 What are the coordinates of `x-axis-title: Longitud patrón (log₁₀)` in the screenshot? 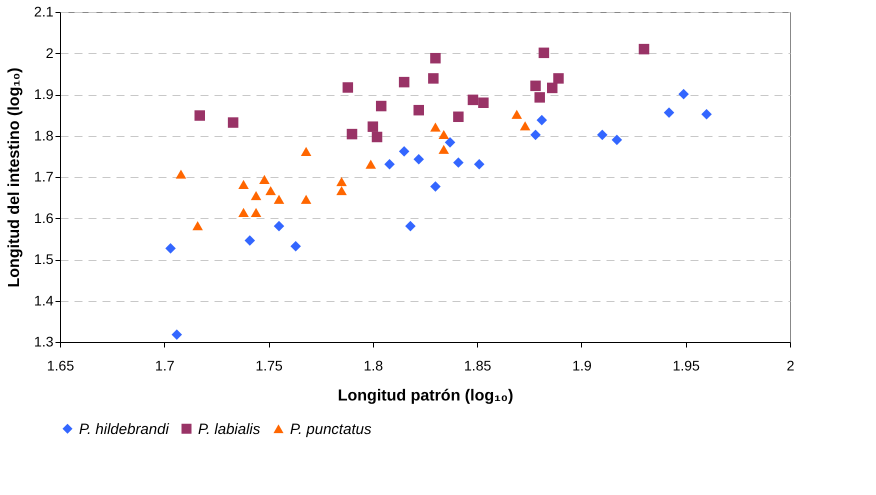 It's located at (426, 396).